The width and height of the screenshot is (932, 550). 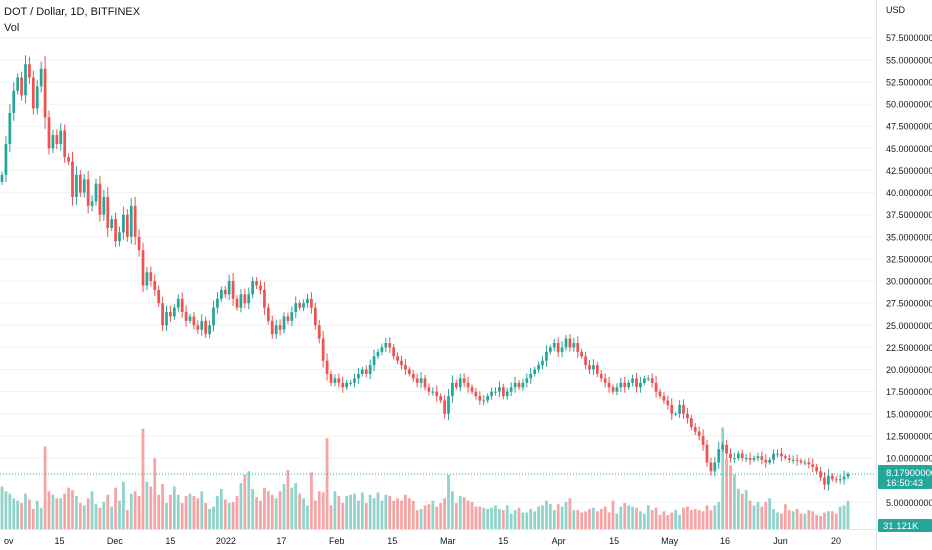 What do you see at coordinates (72, 12) in the screenshot?
I see `symbol-title: DOT / Dollar, 1D, BITFINEX` at bounding box center [72, 12].